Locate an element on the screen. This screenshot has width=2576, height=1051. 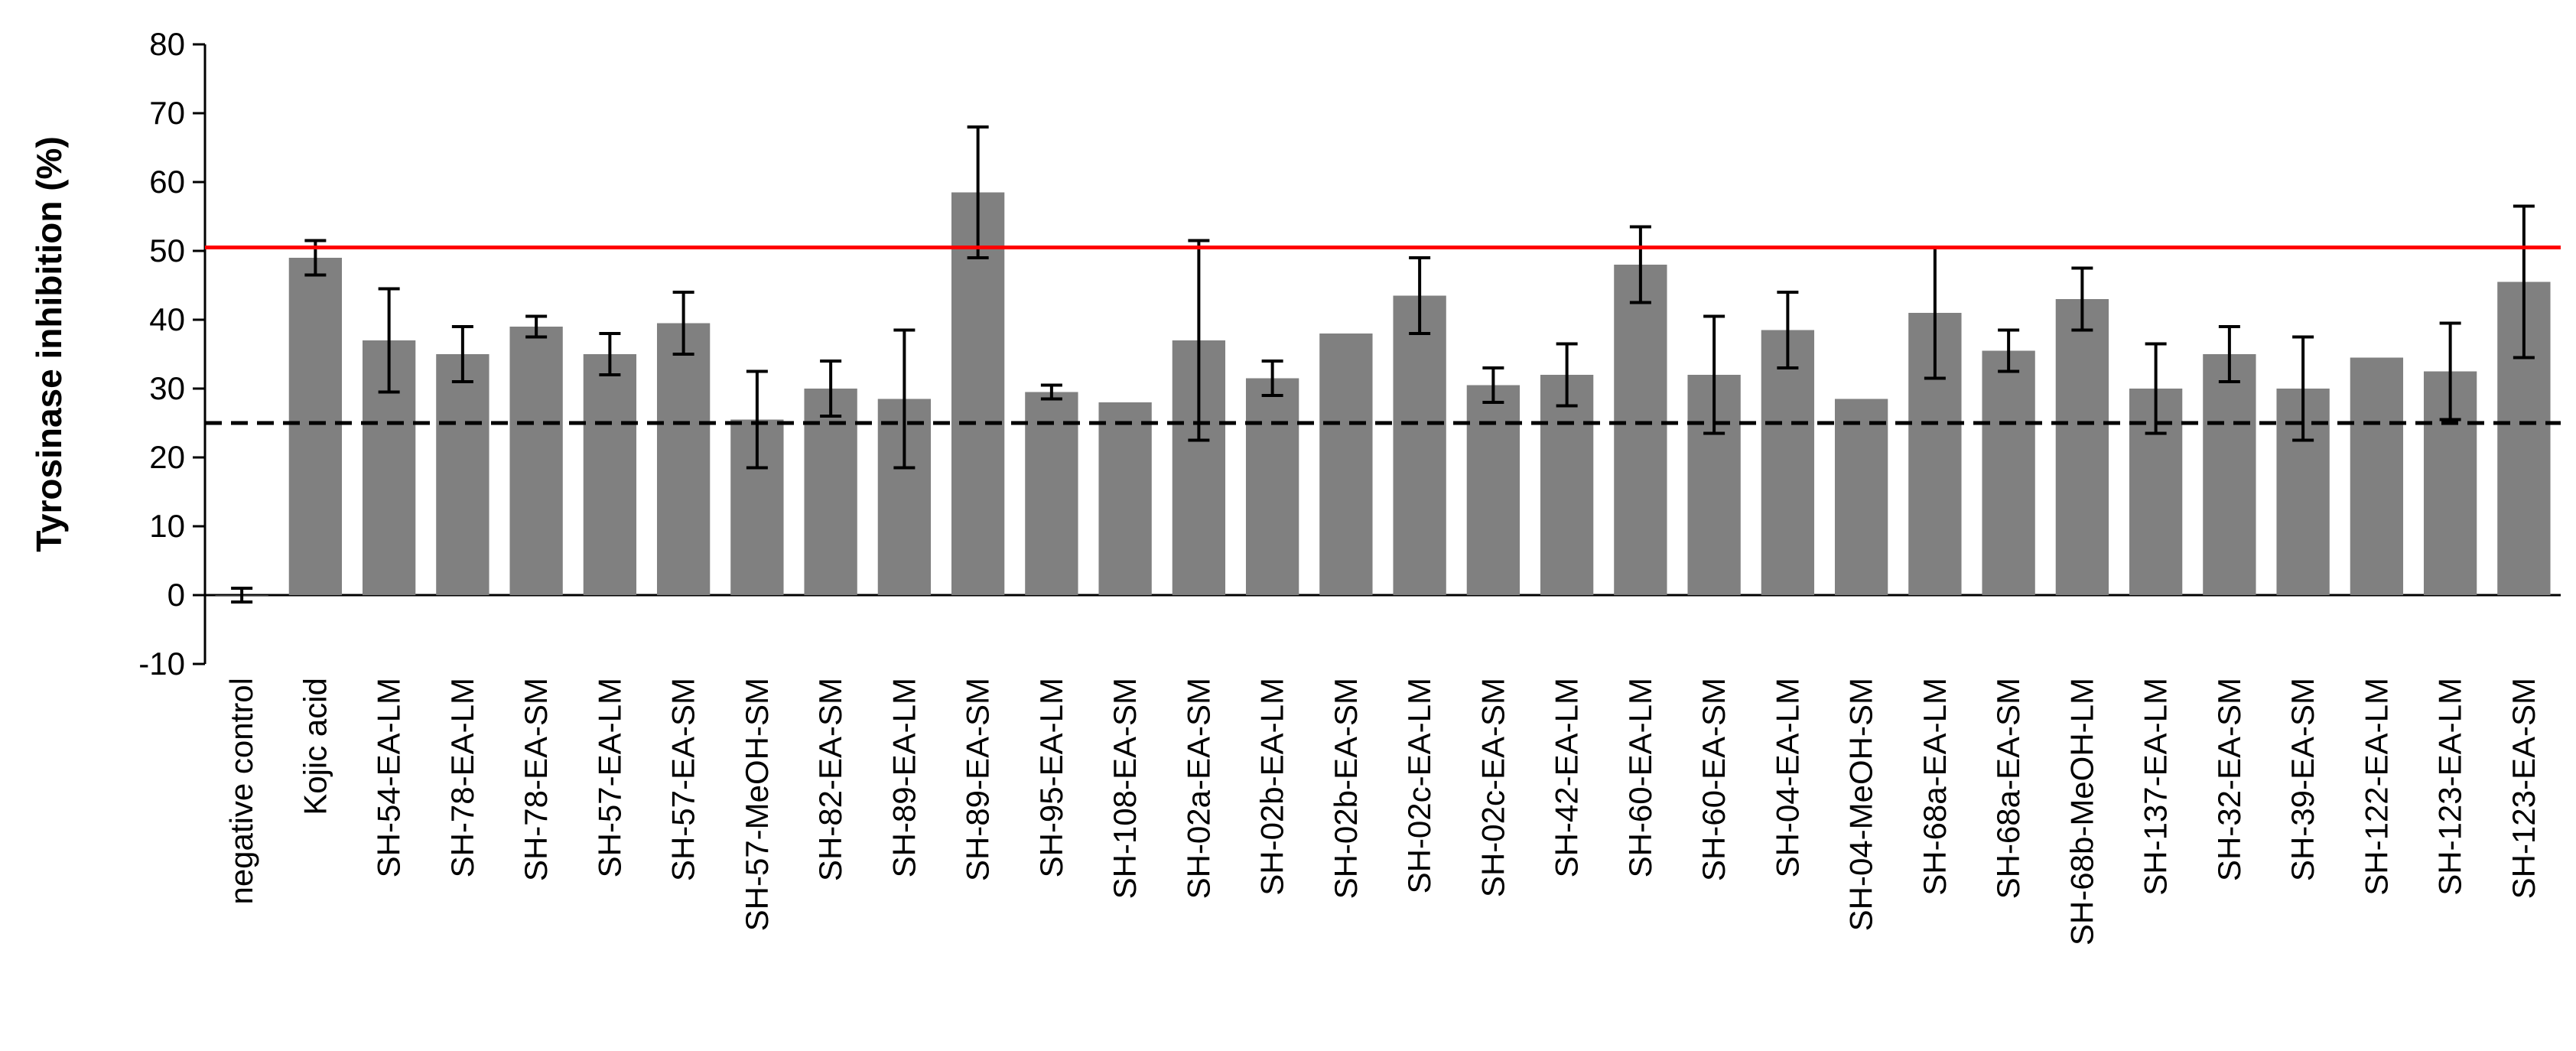
category-label: SH-89-EA-LM is located at coordinates (904, 777).